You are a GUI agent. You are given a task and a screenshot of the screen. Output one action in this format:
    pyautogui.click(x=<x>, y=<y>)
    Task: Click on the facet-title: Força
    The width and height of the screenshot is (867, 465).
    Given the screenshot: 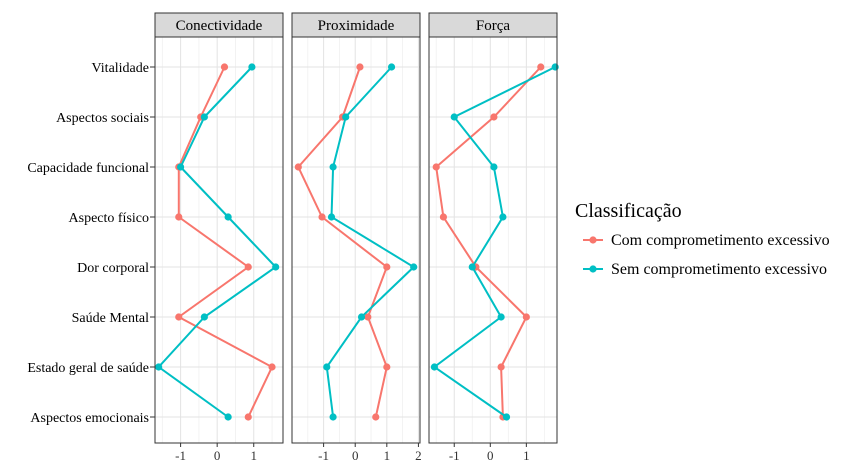 What is the action you would take?
    pyautogui.click(x=493, y=26)
    